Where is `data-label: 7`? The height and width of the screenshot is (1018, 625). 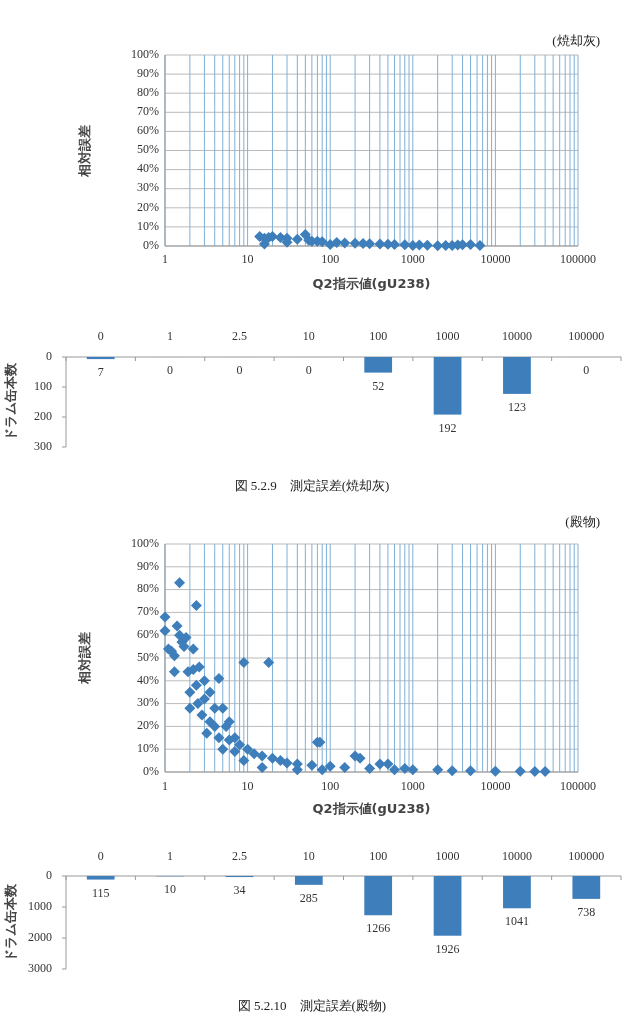
data-label: 7 is located at coordinates (100, 372).